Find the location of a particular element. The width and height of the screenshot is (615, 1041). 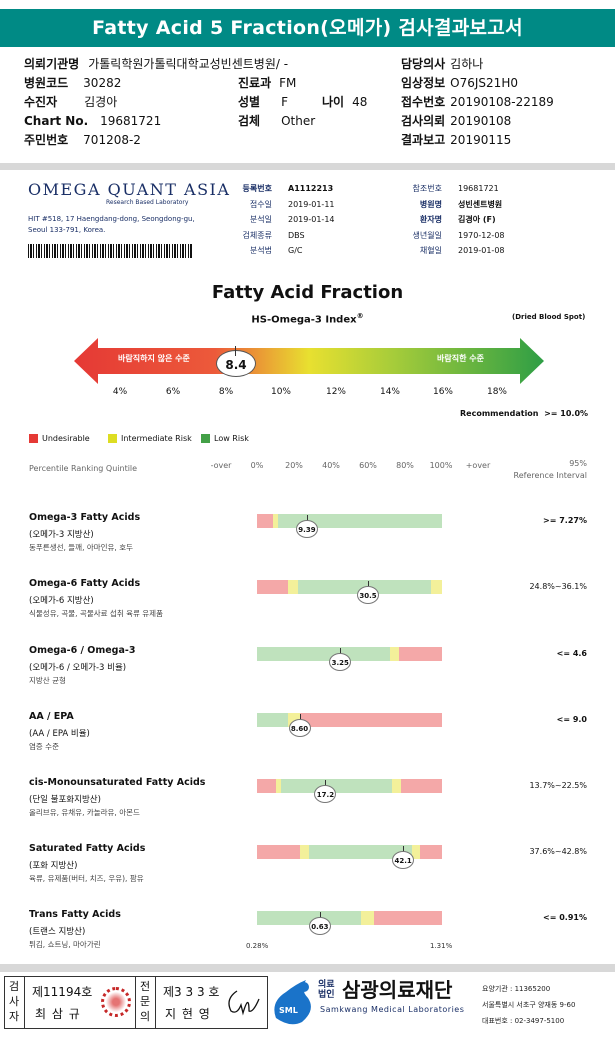

specimen-note: (Dried Blood Spot) is located at coordinates (549, 317).